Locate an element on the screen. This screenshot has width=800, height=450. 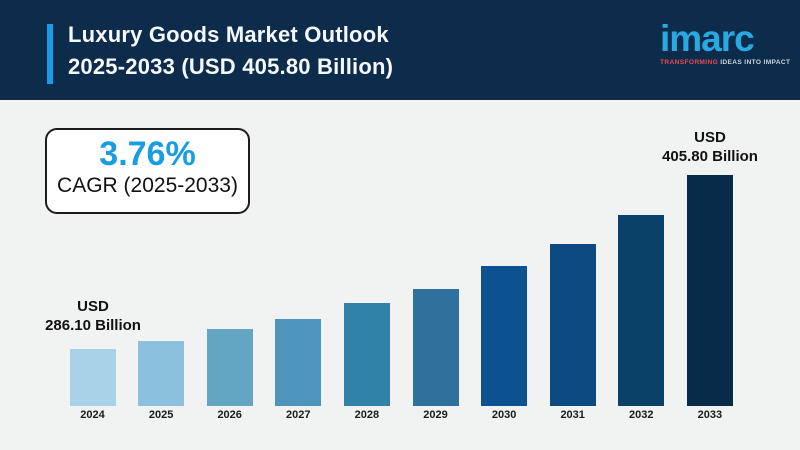
imarc-logo-text: imarc is located at coordinates (707, 38).